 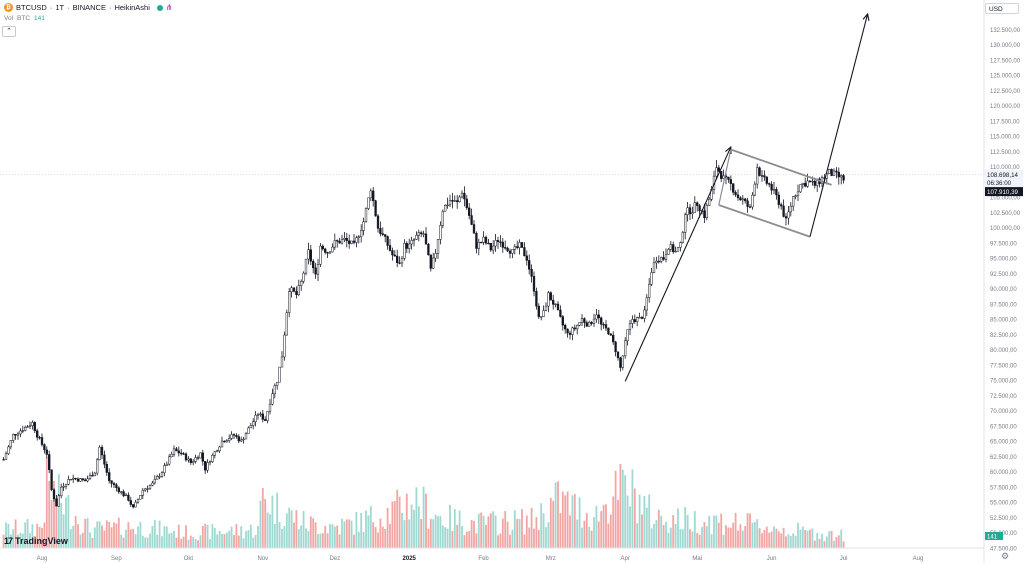 What do you see at coordinates (31, 7) in the screenshot?
I see `symbol-name: BTCUSD` at bounding box center [31, 7].